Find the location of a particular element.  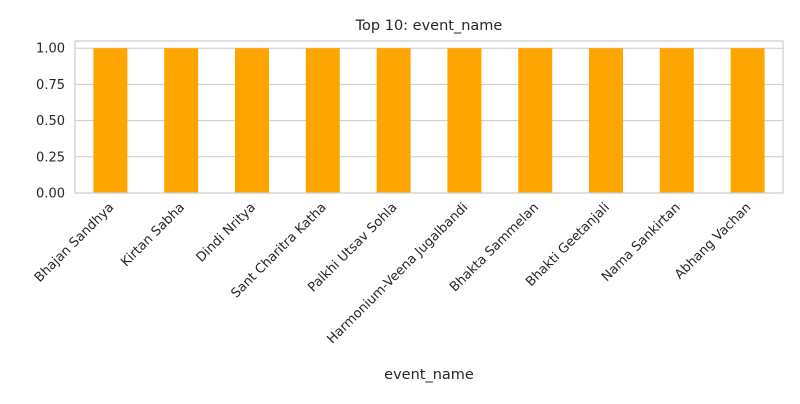

y-tick-label: 0.75 is located at coordinates (50, 85).